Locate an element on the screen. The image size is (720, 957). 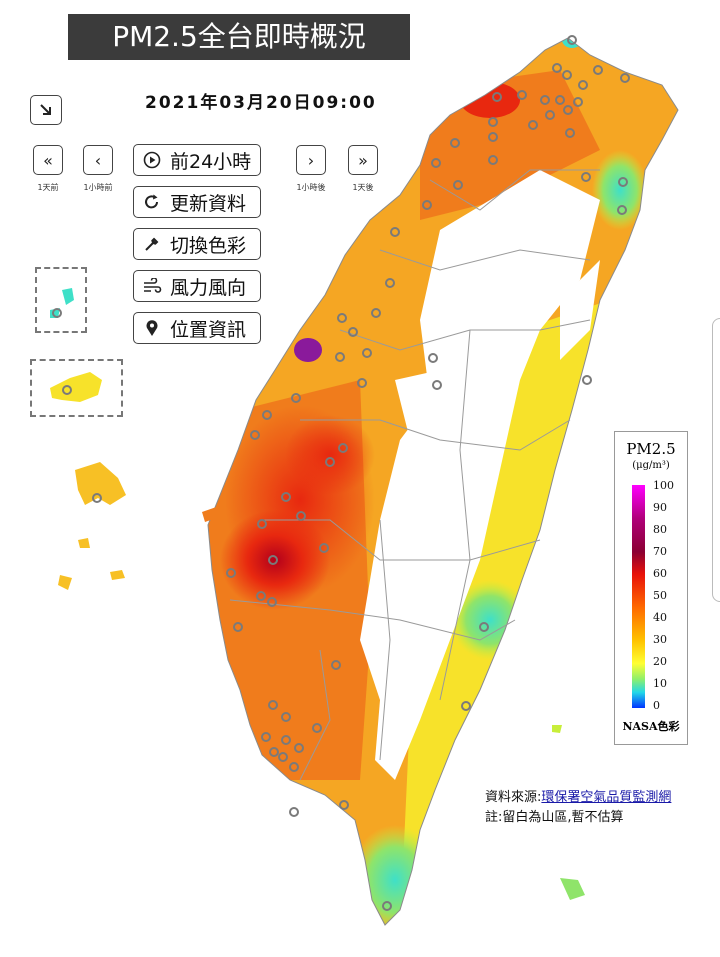
wind-button: 風力風向 is located at coordinates (197, 286).